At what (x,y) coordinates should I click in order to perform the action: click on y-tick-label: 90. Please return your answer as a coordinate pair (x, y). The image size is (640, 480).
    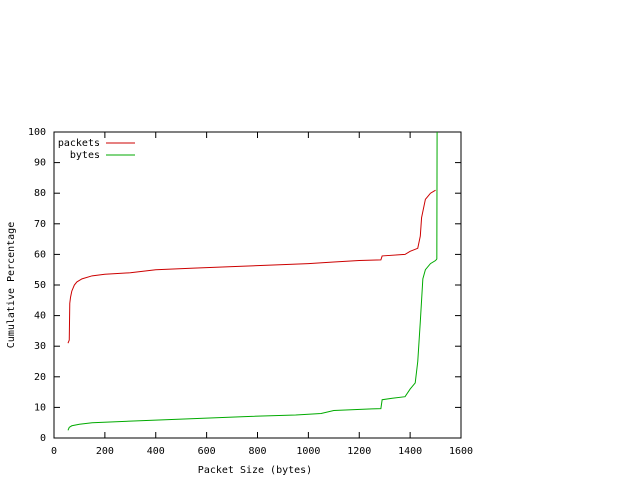
    Looking at the image, I should click on (40, 163).